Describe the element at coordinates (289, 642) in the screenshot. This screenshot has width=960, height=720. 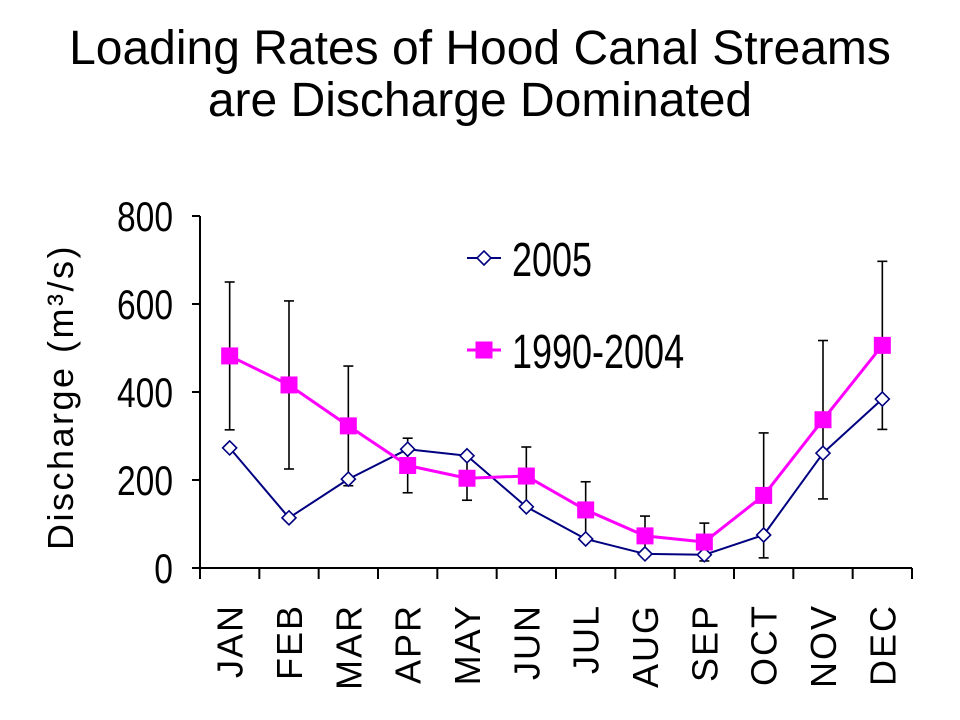
I see `x-tick-label-feb: FEB` at that location.